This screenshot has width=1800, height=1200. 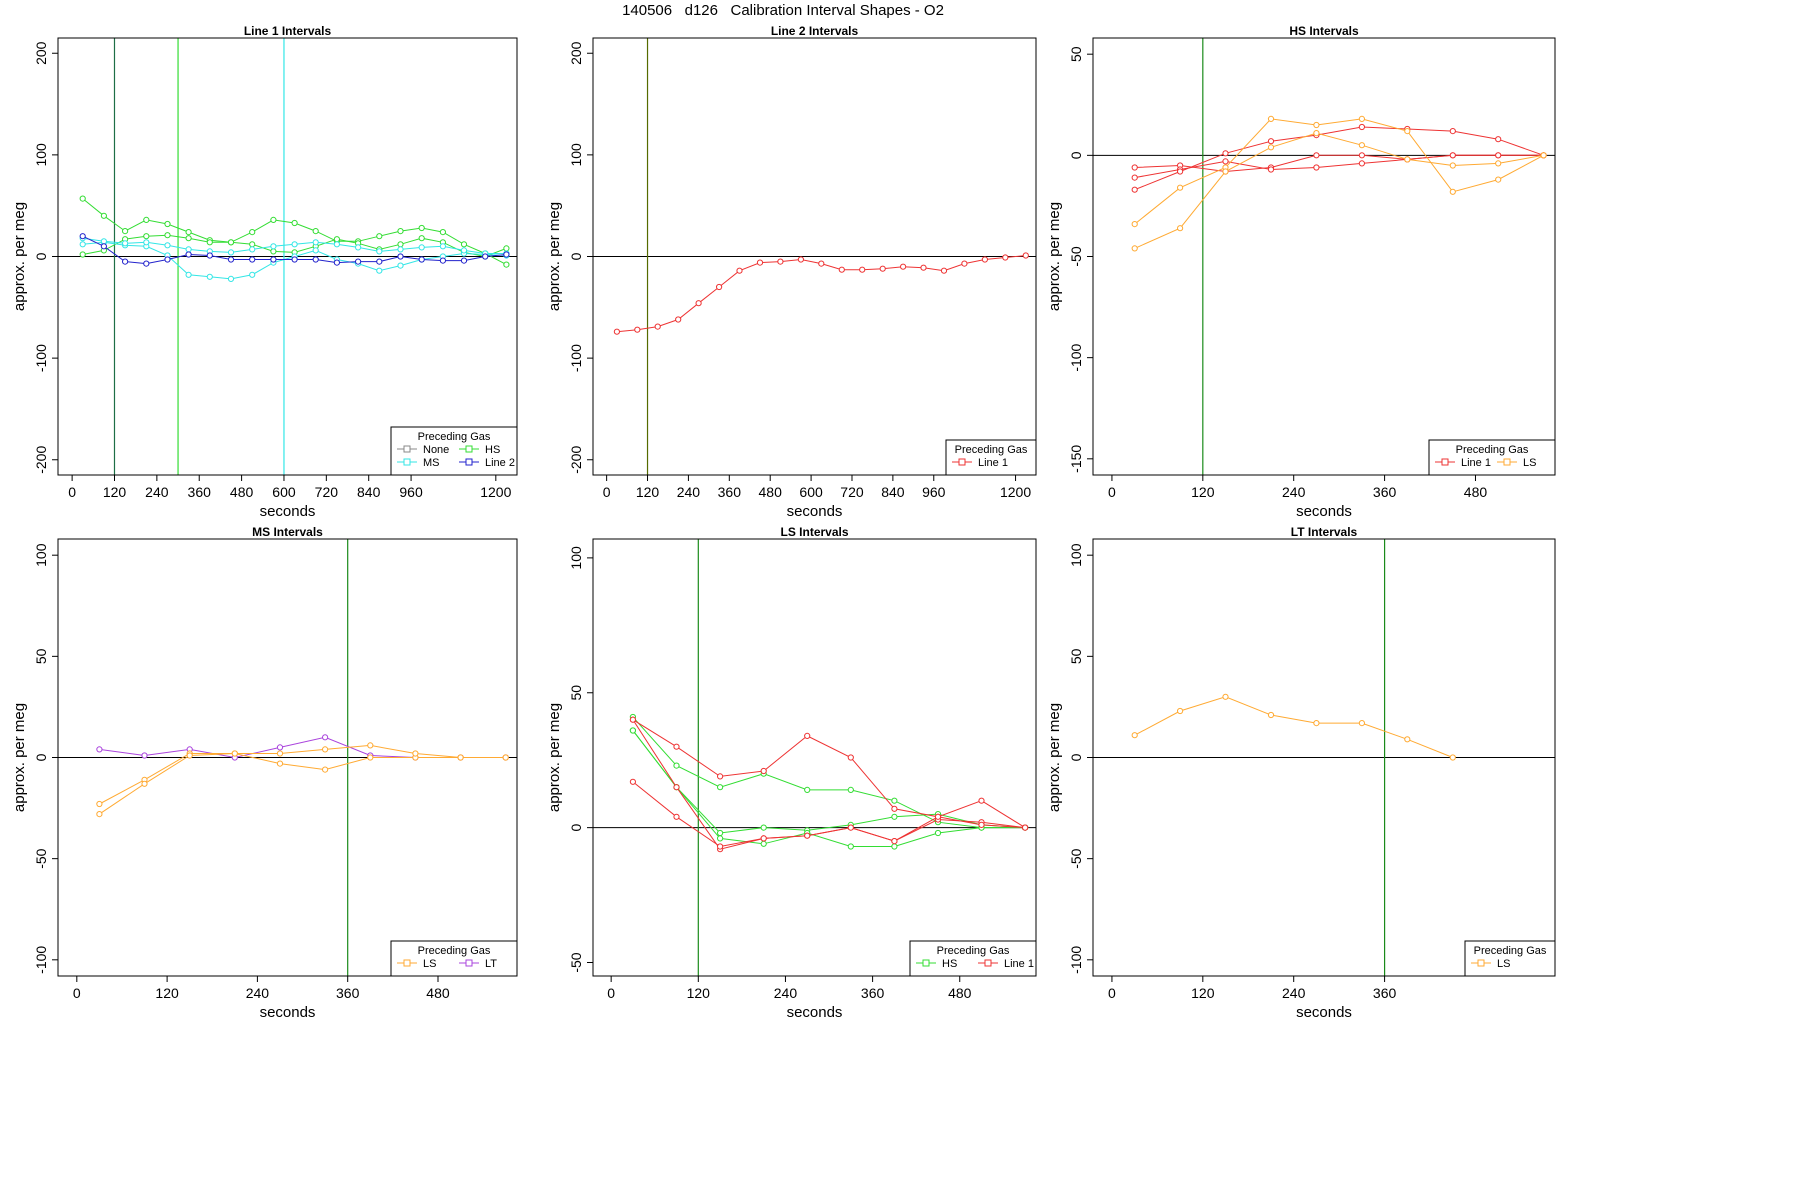 I want to click on legend-entry-label: LS, so click(x=1529, y=463).